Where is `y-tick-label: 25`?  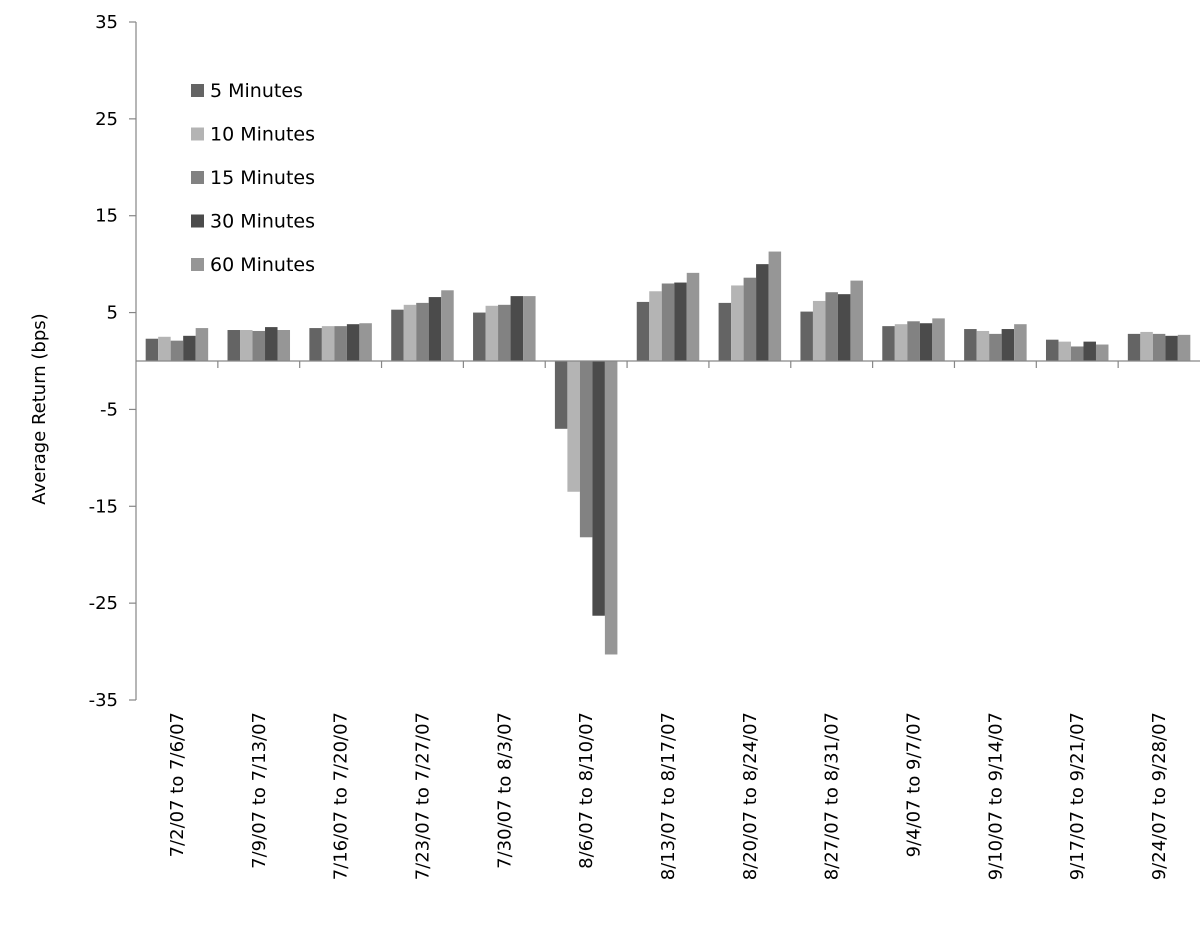
y-tick-label: 25 is located at coordinates (106, 119).